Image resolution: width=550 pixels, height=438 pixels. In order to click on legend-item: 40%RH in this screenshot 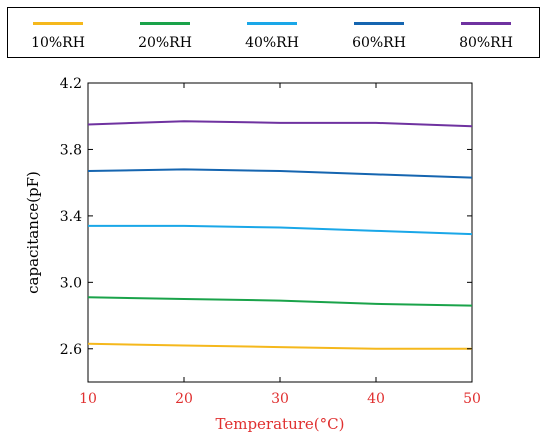, I will do `click(272, 33)`.